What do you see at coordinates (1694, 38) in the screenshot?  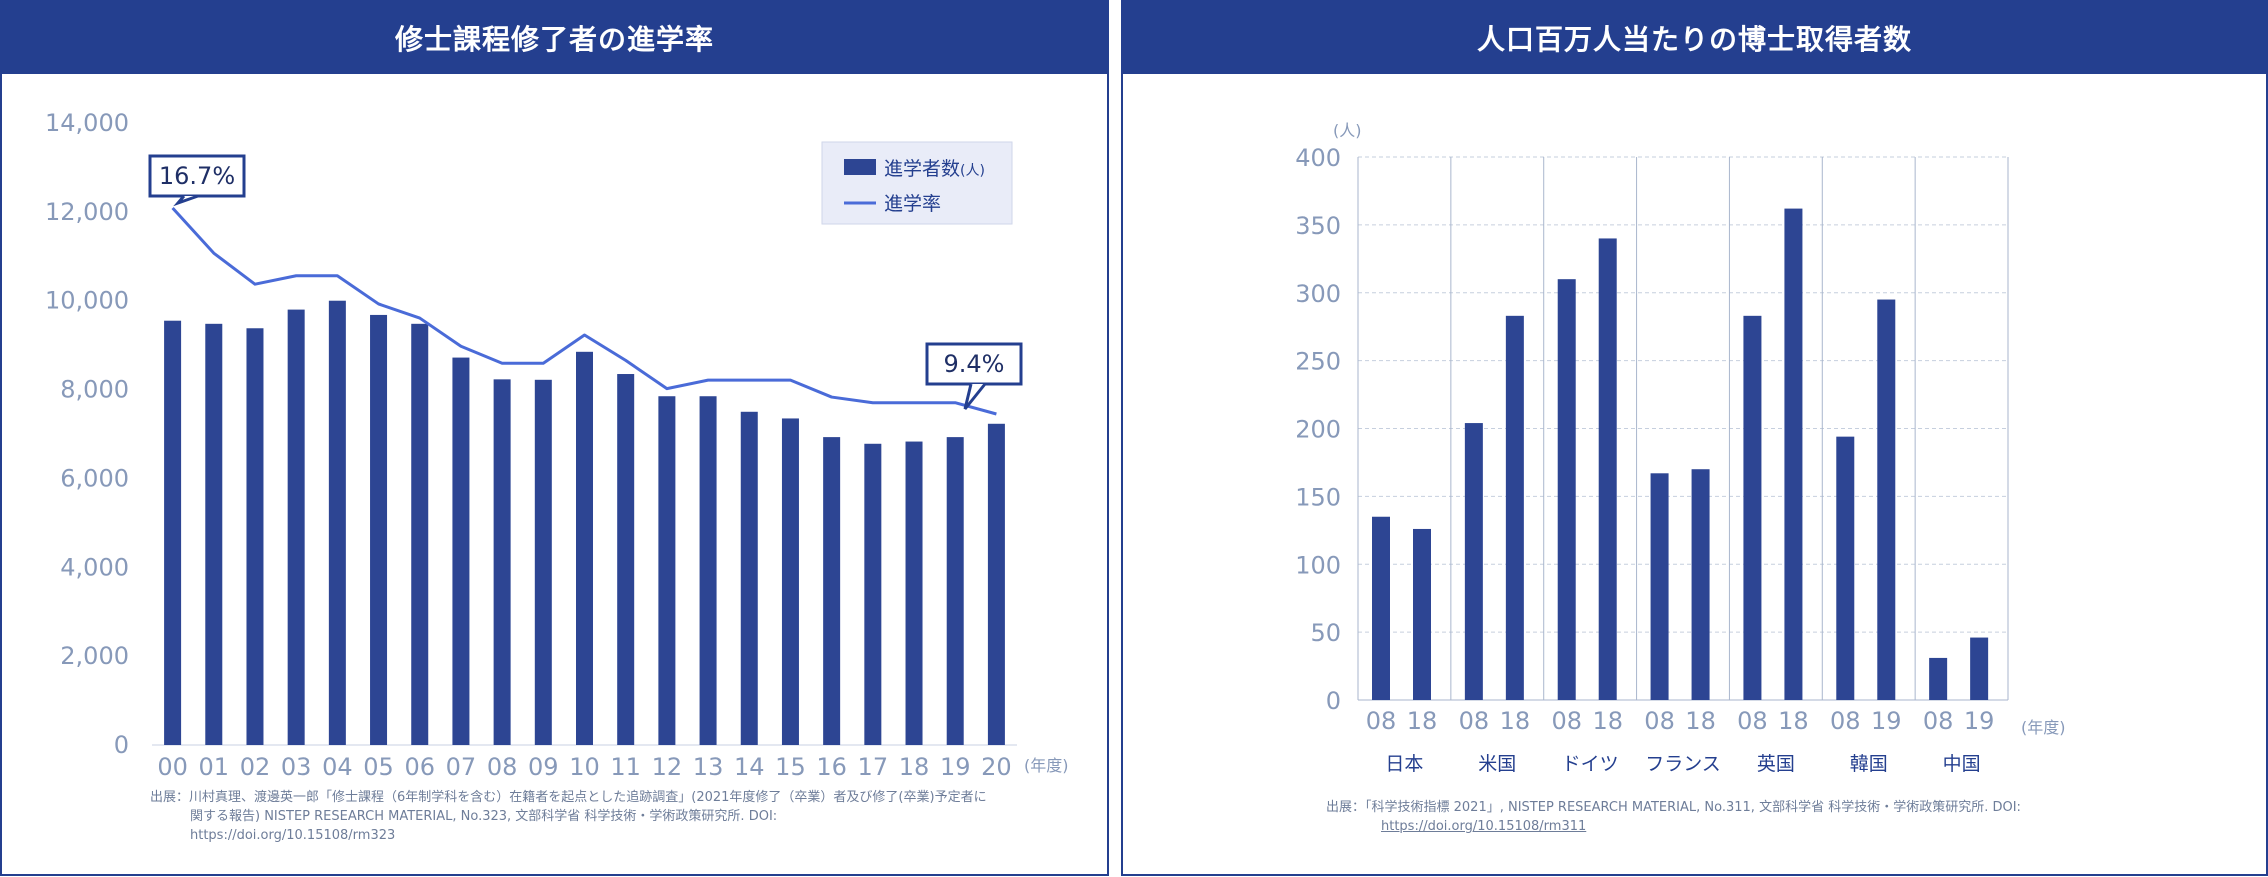 I see `right-chart-title: 人口百万人当たりの博士取得者数` at bounding box center [1694, 38].